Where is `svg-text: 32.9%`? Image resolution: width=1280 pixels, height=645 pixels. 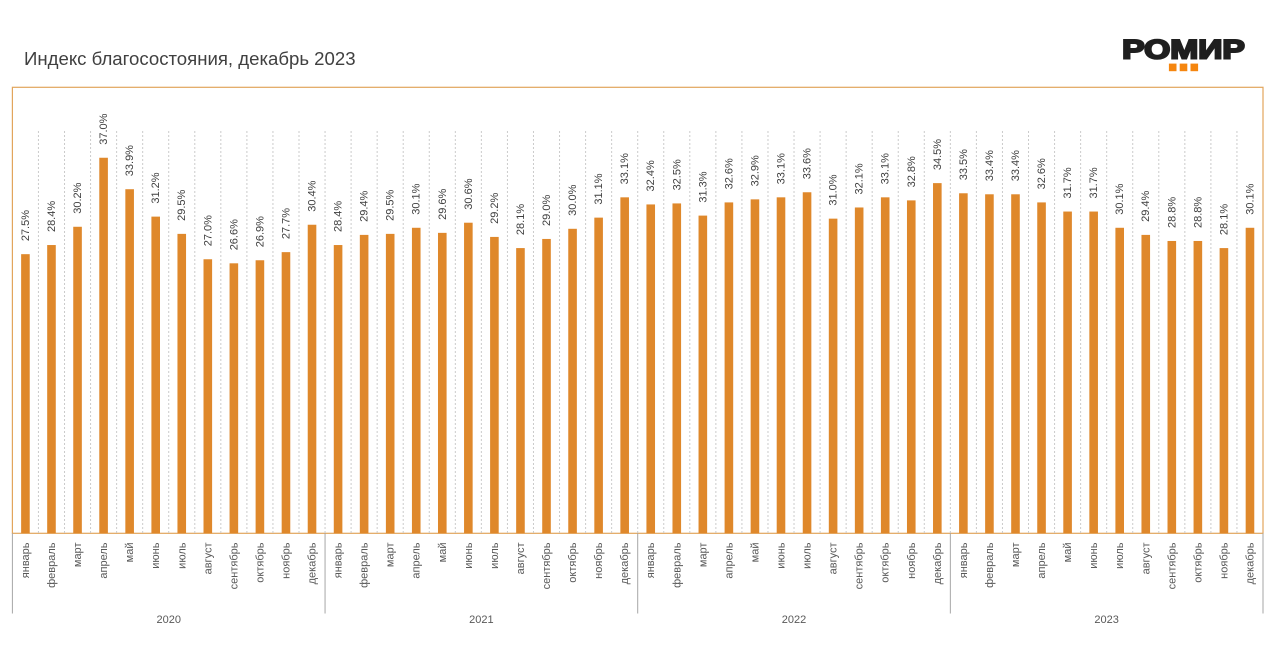 svg-text: 32.9% is located at coordinates (755, 170).